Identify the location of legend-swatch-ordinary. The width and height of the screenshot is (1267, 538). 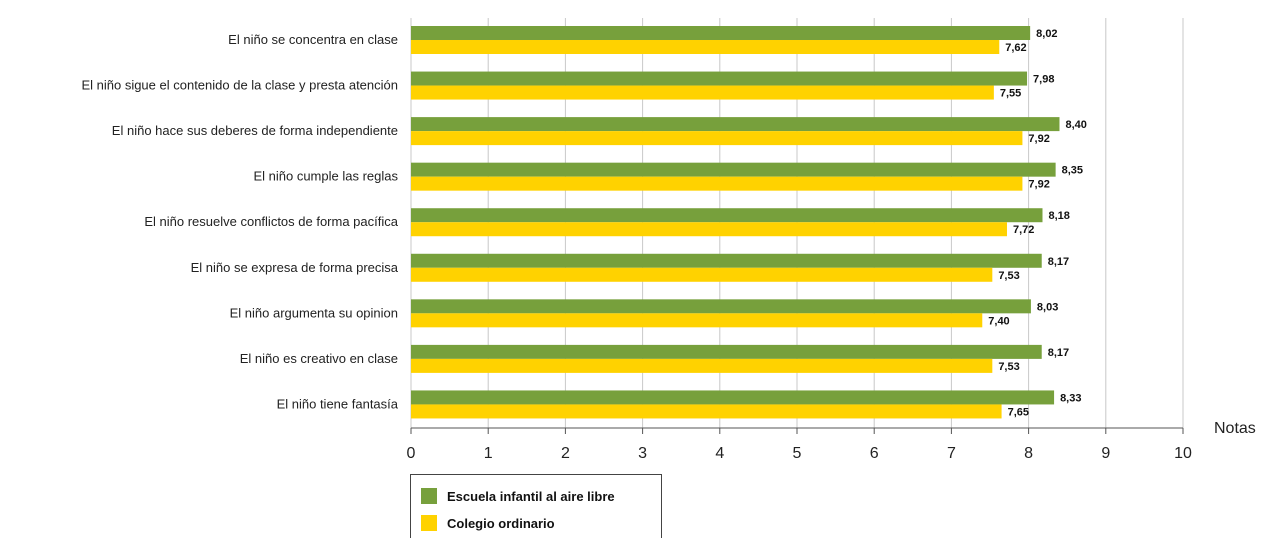
(429, 523).